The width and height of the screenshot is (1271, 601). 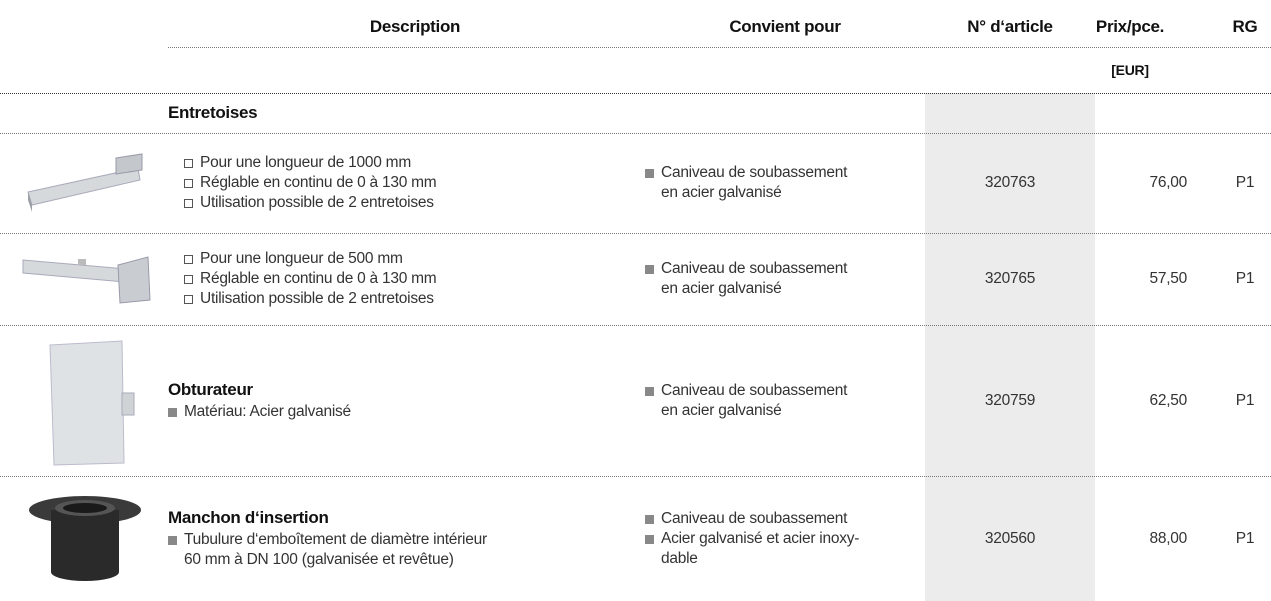 What do you see at coordinates (1010, 278) in the screenshot?
I see `article-number: 320765` at bounding box center [1010, 278].